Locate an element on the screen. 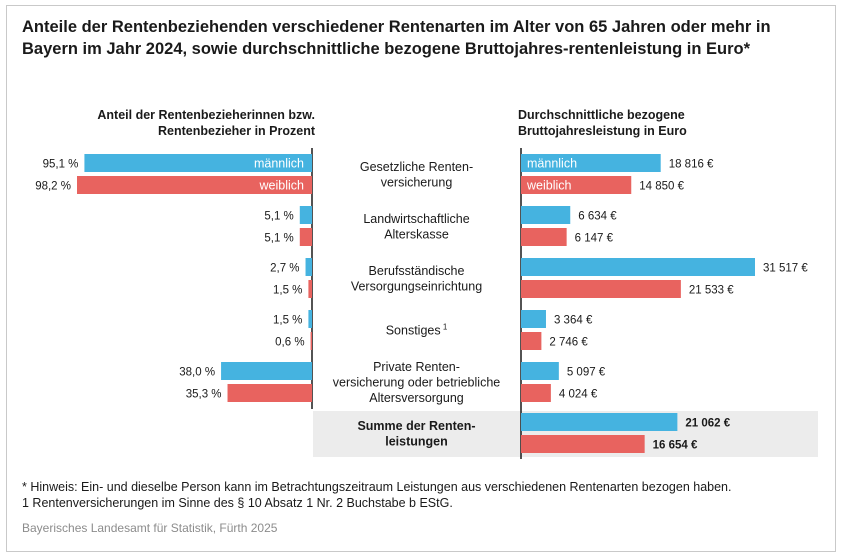 The height and width of the screenshot is (555, 841). category-label-2: Berufsständische Versorgungseinrichtung is located at coordinates (416, 279).